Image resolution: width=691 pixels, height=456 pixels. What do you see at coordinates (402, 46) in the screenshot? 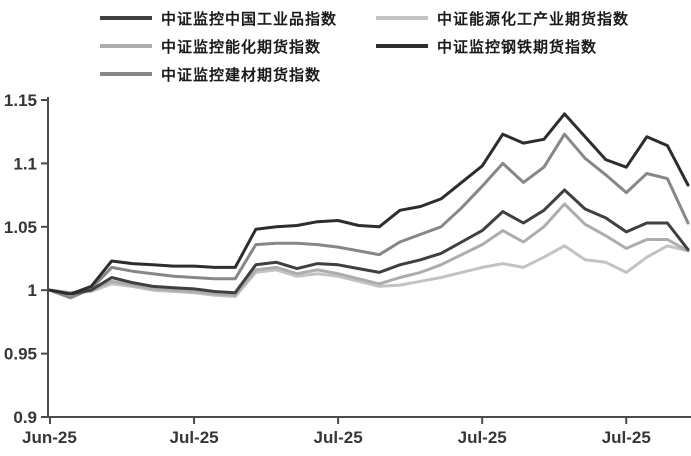
I see `legend-swatch-steel-futures-index` at bounding box center [402, 46].